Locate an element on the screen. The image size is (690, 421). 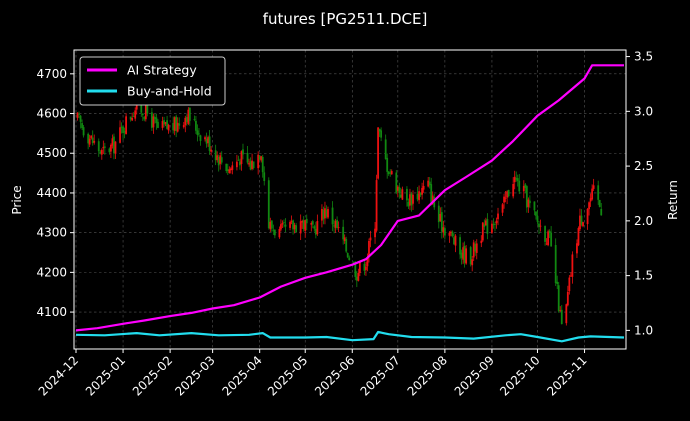
left-tick-label: 4700 is located at coordinates (51, 74).